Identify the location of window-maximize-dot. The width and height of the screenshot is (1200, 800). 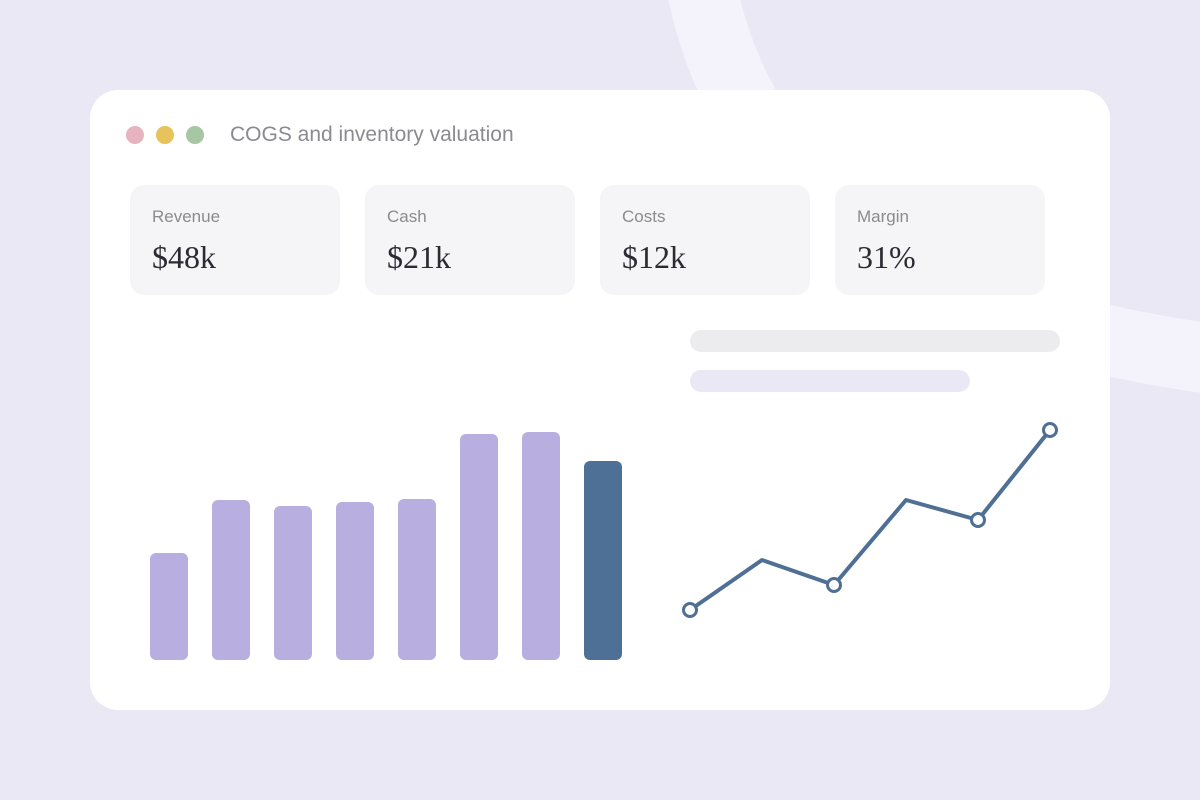
(195, 135).